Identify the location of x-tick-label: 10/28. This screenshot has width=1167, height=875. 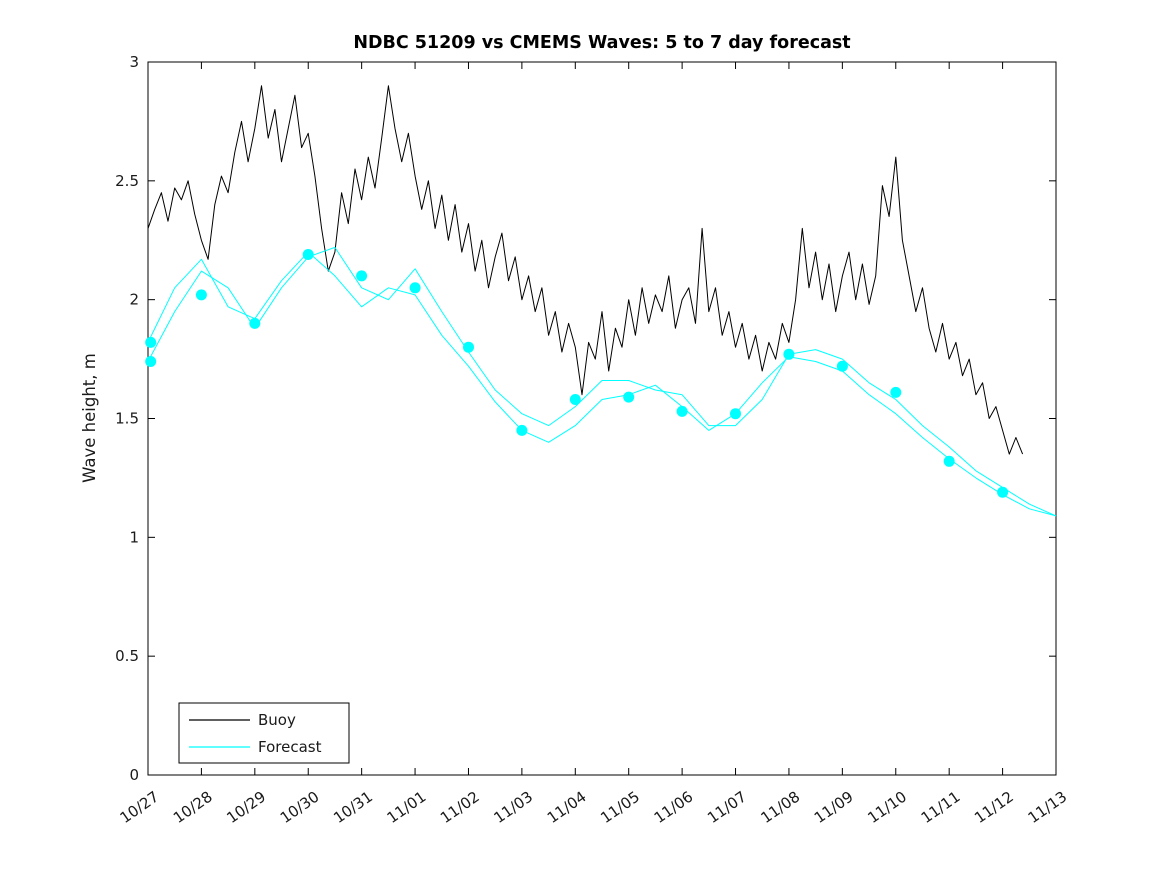
(193, 808).